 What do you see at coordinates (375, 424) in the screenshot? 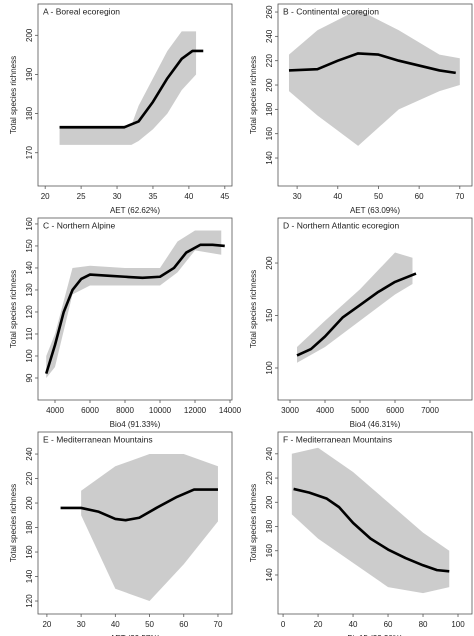
I see `x-axis-label: Bio4 (46.31%)` at bounding box center [375, 424].